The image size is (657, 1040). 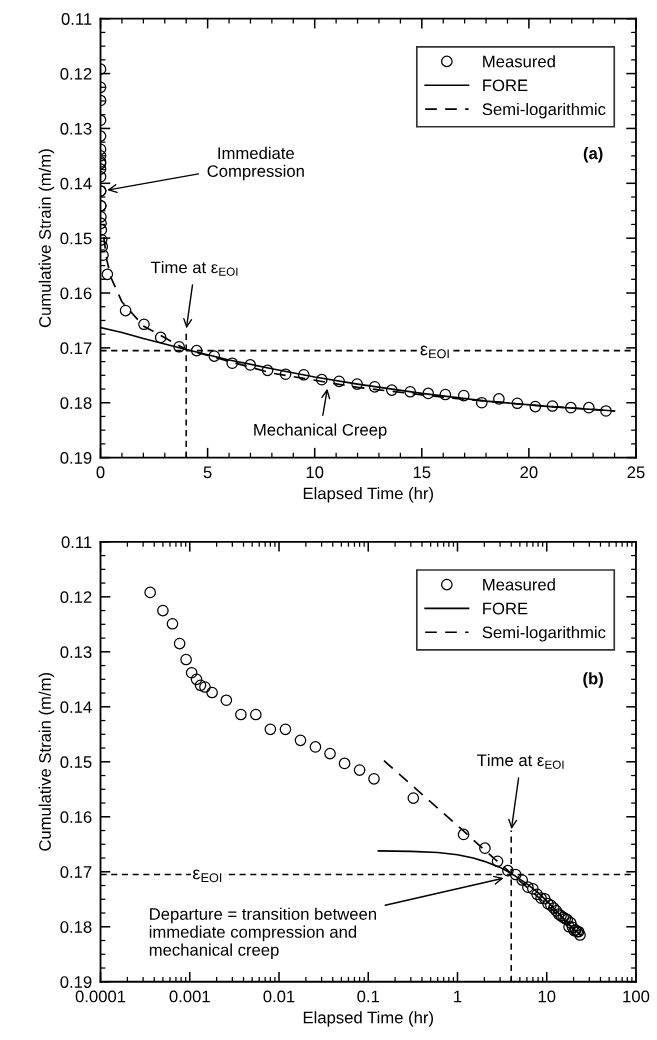 What do you see at coordinates (422, 472) in the screenshot?
I see `x-tick-label: 15` at bounding box center [422, 472].